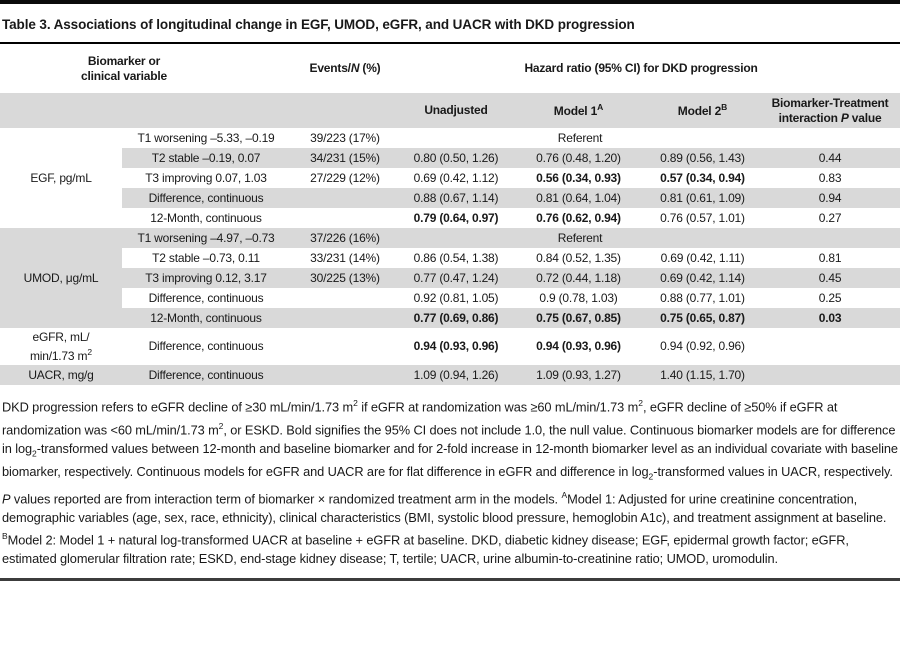 Image resolution: width=900 pixels, height=652 pixels. Describe the element at coordinates (456, 157) in the screenshot. I see `cell-unadjusted: 0.80 (0.50, 1.26)` at that location.